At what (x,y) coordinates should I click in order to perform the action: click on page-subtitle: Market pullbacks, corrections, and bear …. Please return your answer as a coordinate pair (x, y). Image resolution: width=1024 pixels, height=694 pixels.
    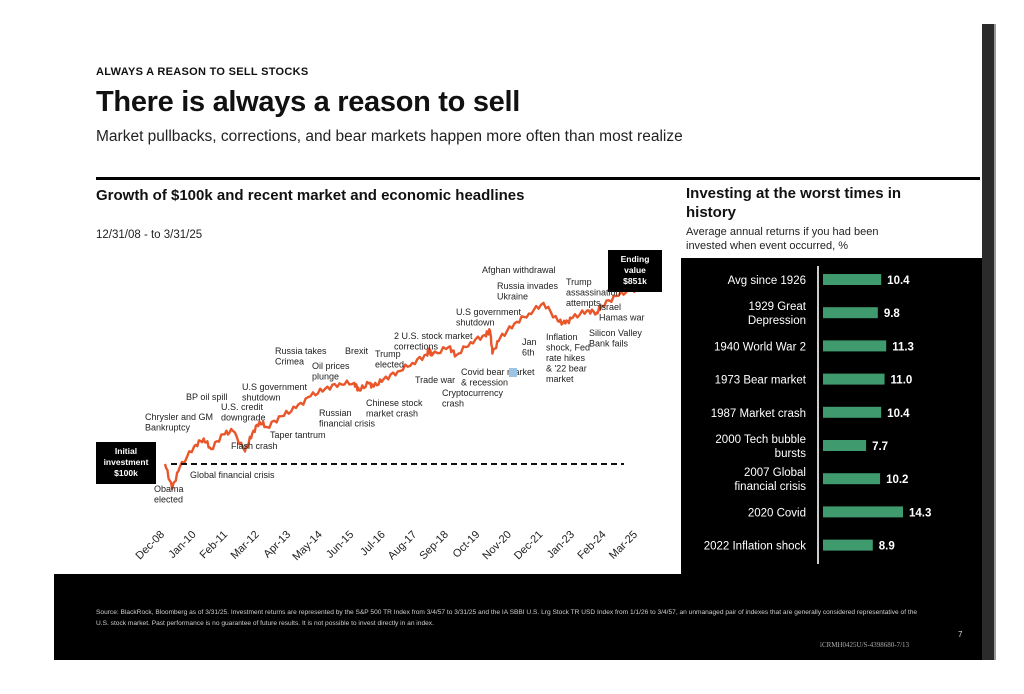
    Looking at the image, I should click on (389, 136).